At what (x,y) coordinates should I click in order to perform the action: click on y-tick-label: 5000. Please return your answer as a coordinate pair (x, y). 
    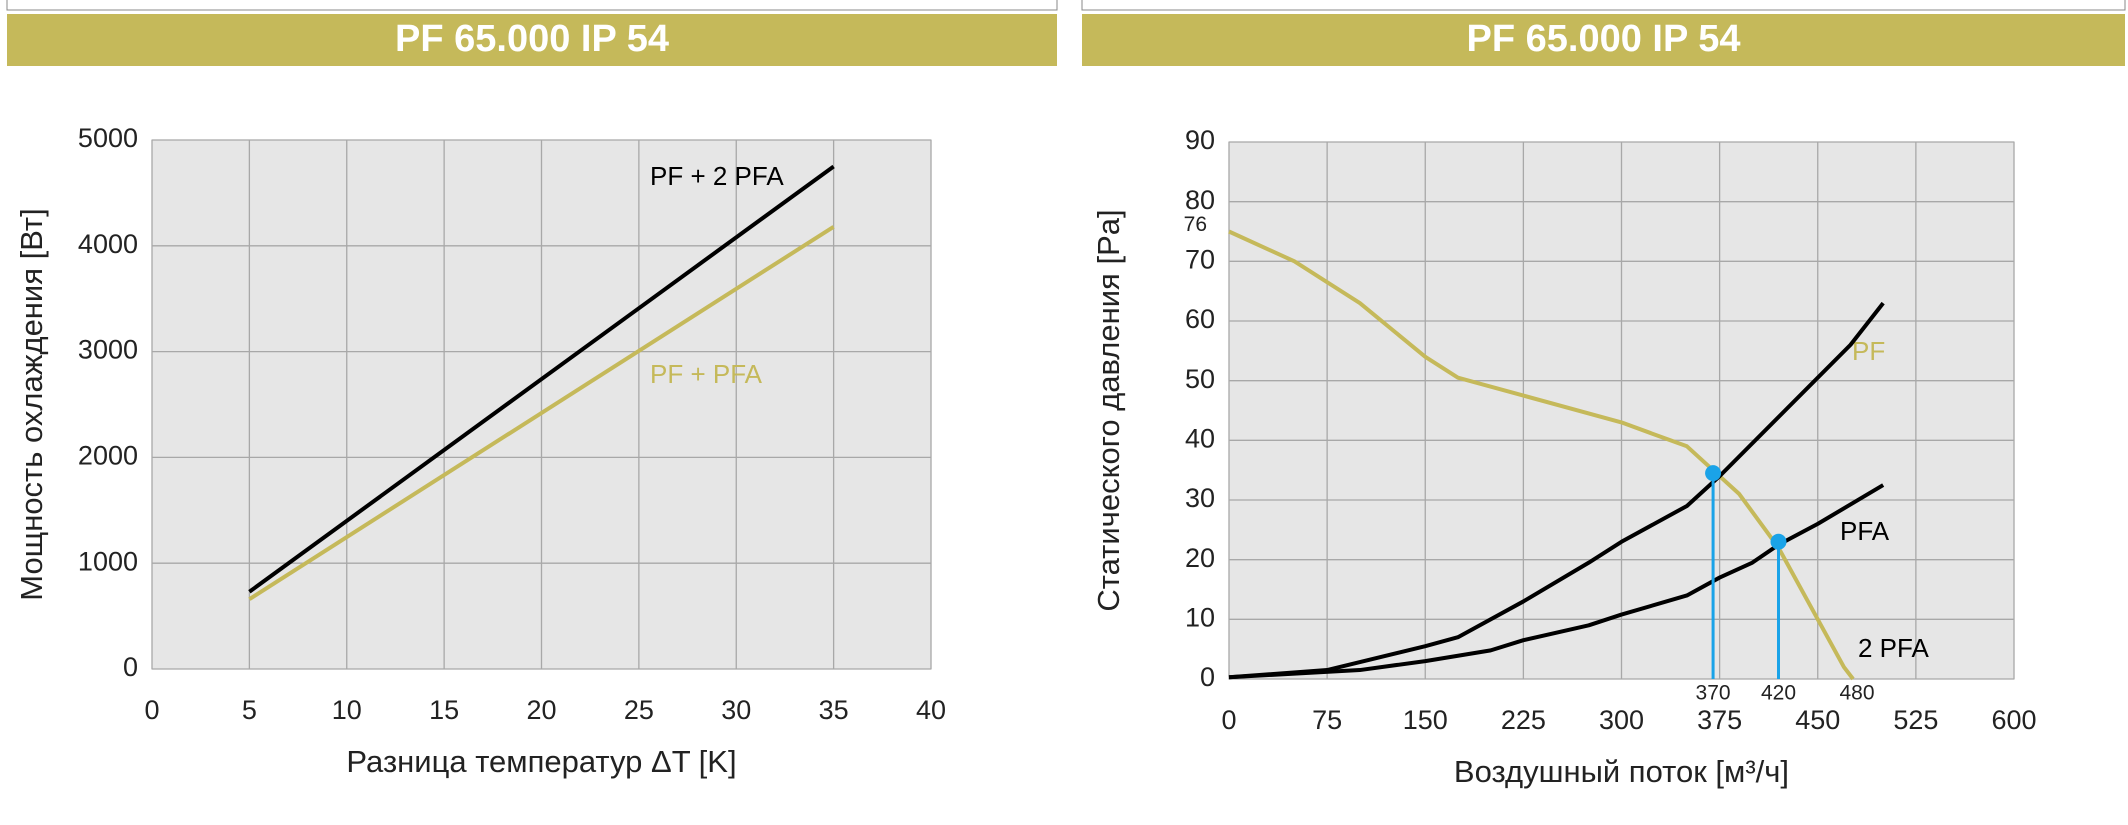
    Looking at the image, I should click on (108, 138).